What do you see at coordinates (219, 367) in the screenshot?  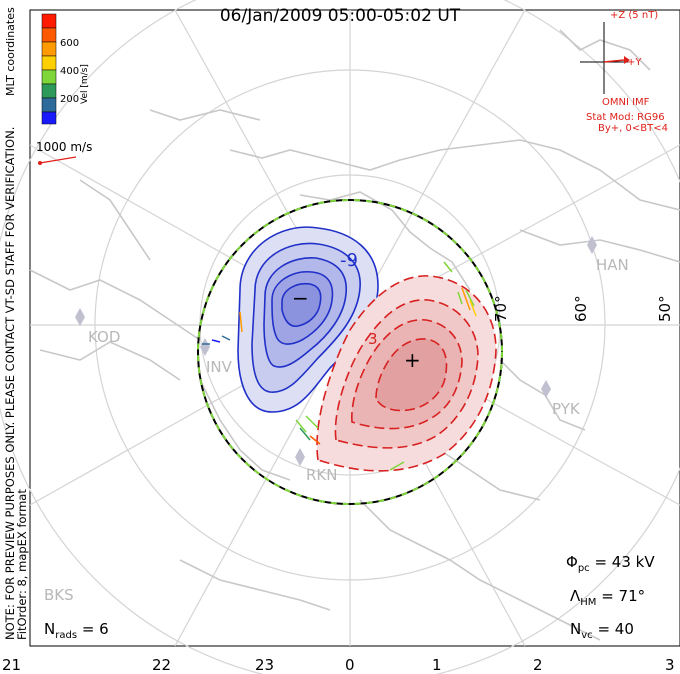 I see `station-inv: INV` at bounding box center [219, 367].